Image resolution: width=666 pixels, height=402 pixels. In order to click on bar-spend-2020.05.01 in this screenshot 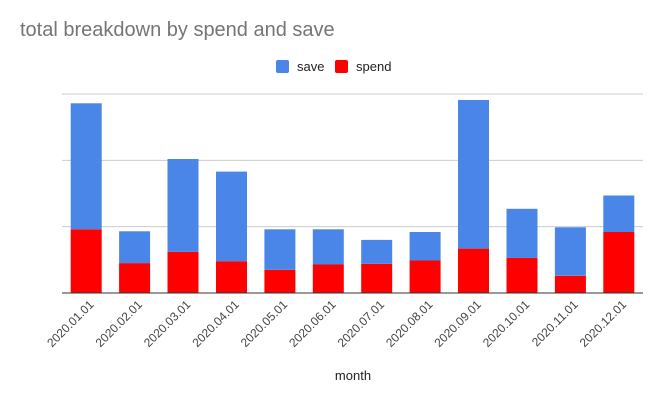, I will do `click(280, 281)`.